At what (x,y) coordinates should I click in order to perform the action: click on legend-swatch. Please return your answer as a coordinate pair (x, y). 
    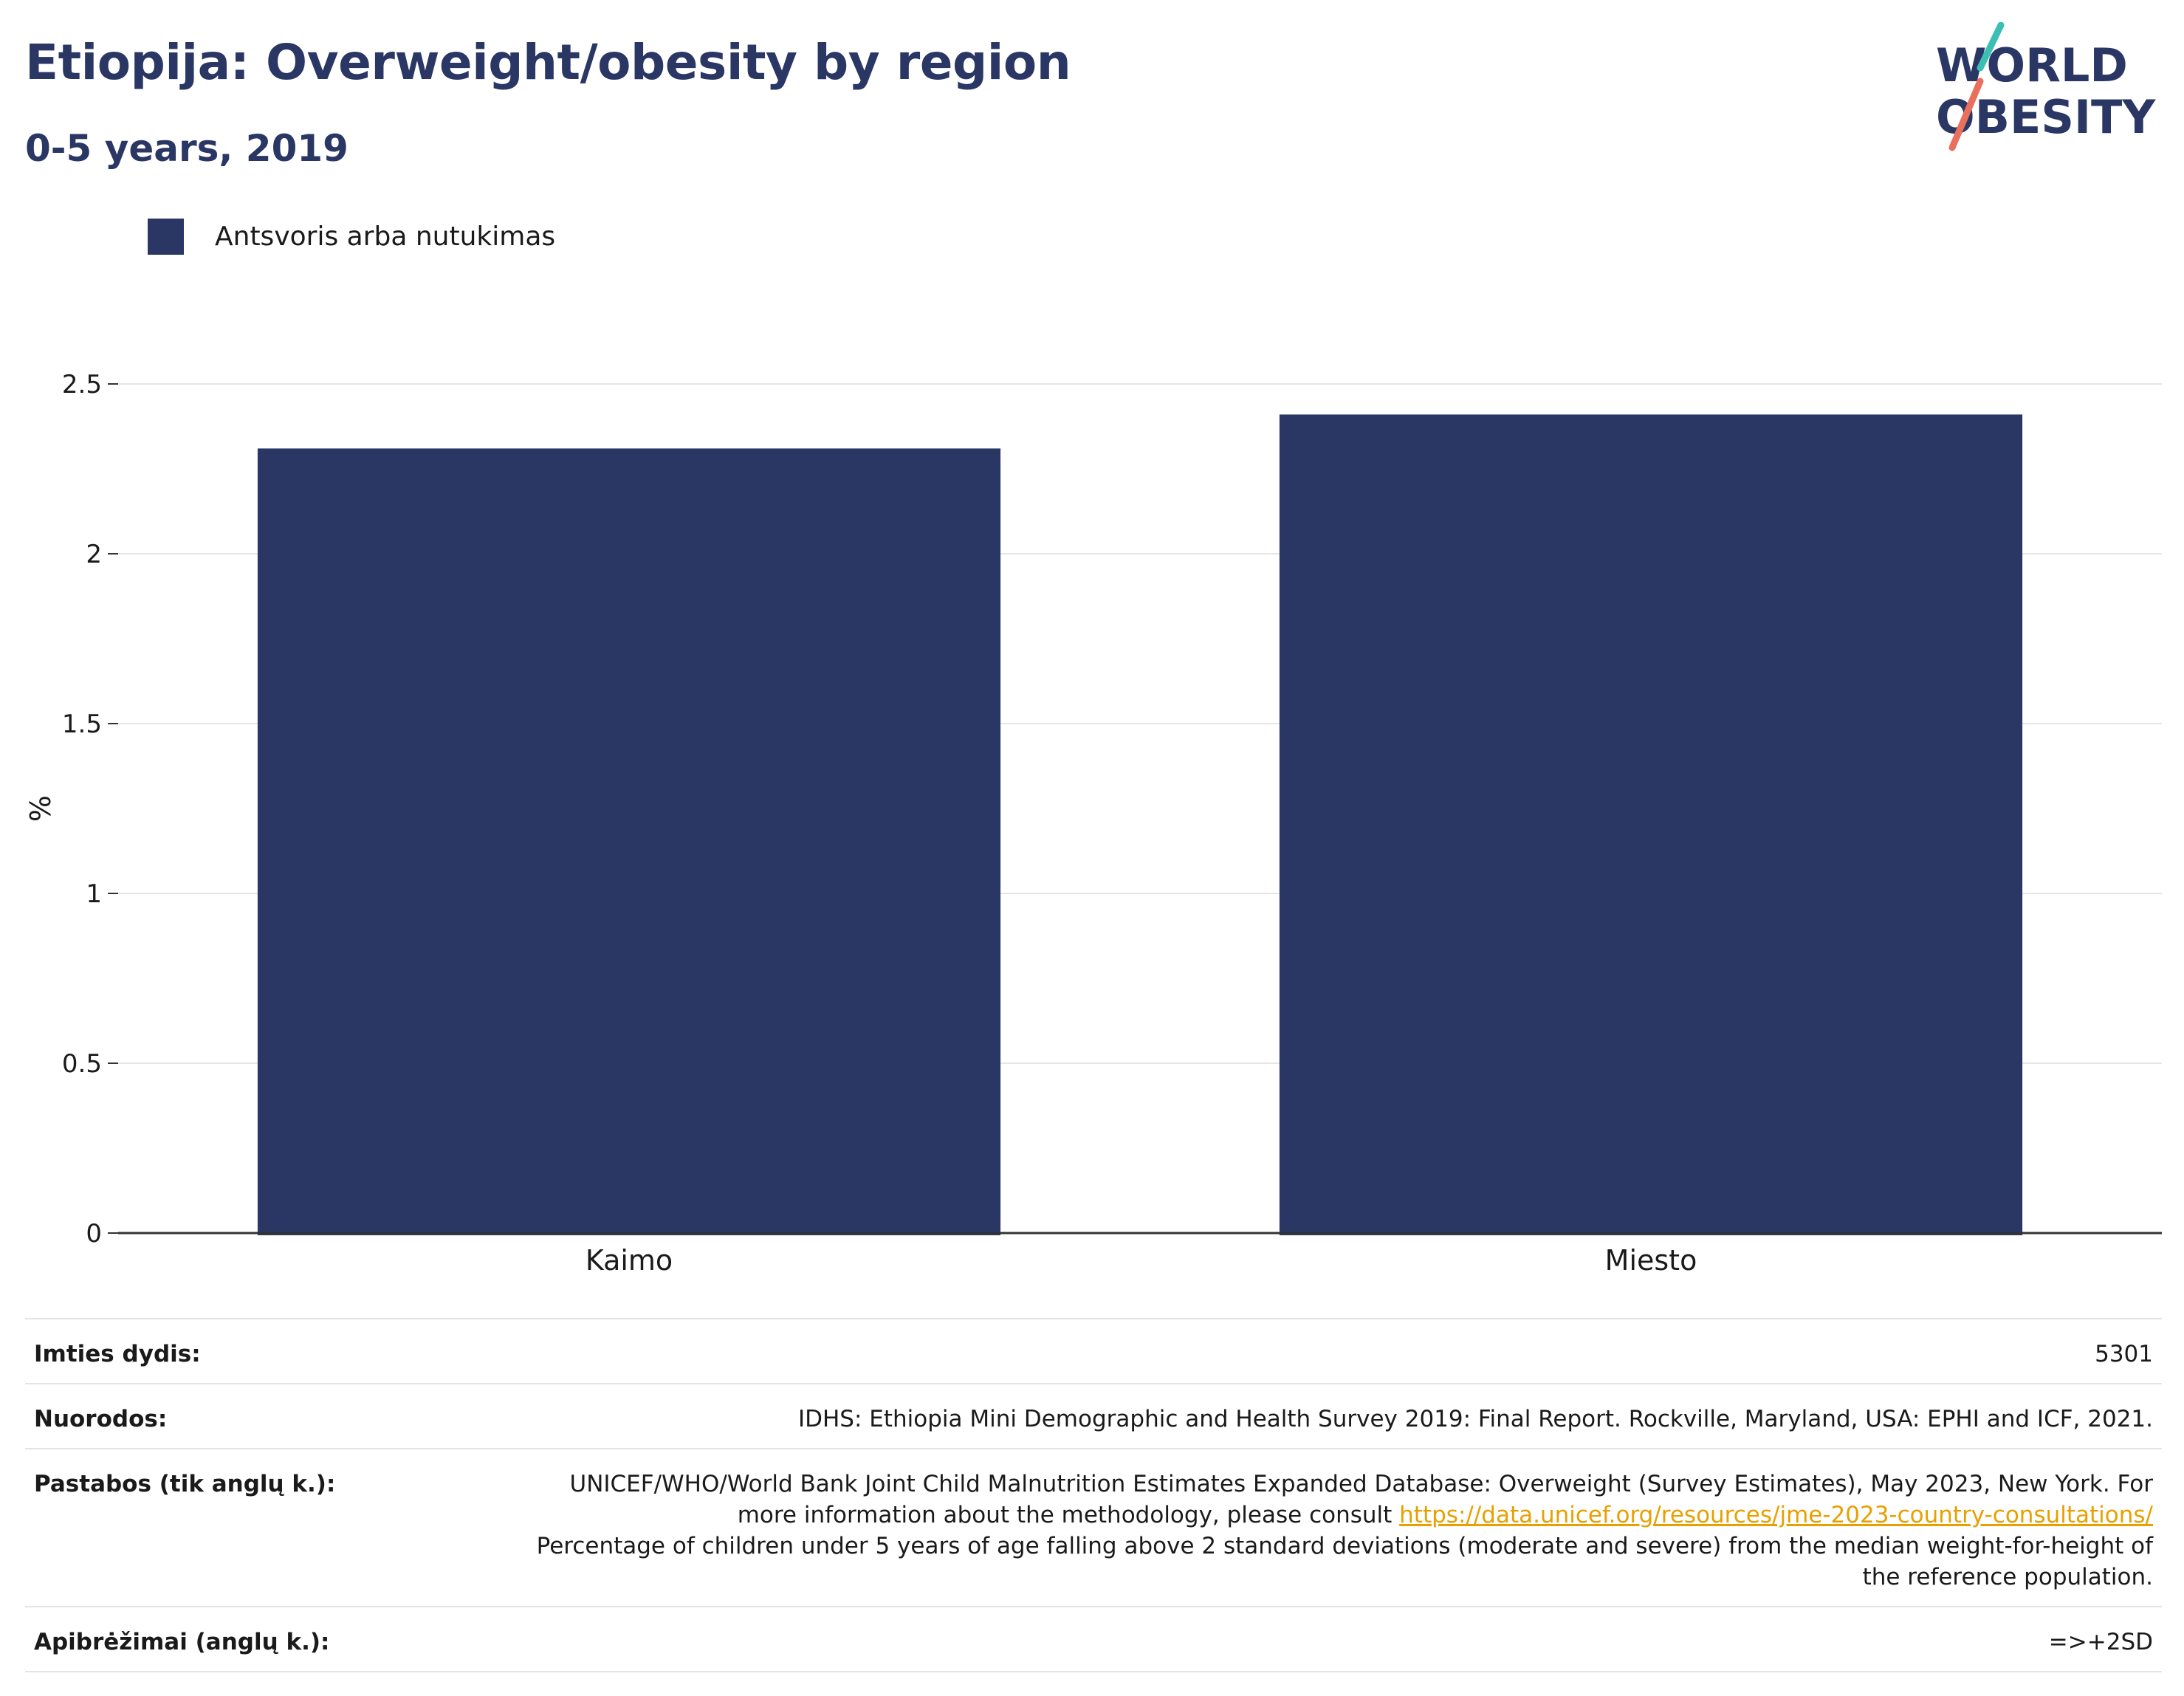
    Looking at the image, I should click on (166, 237).